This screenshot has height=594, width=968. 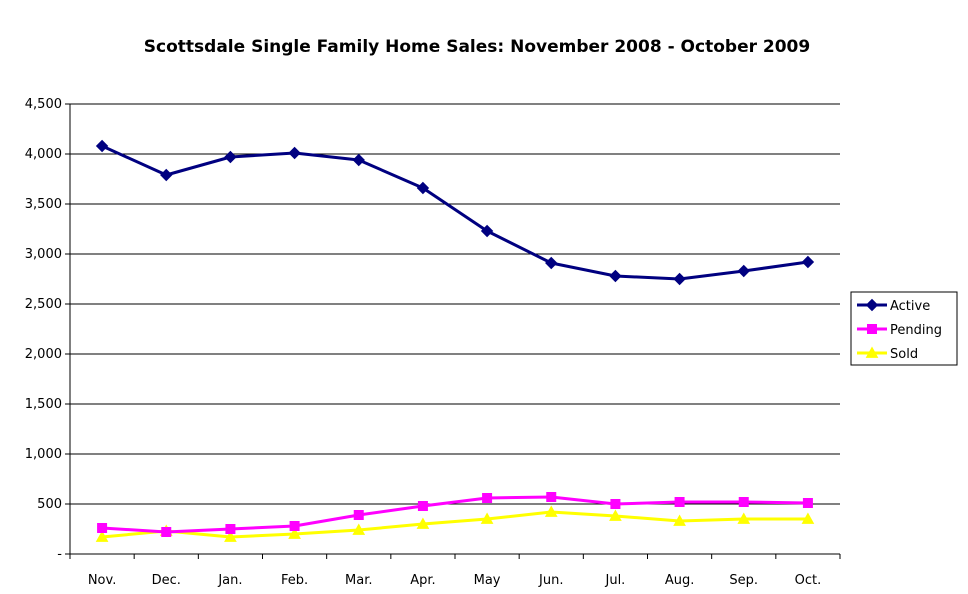 What do you see at coordinates (680, 580) in the screenshot?
I see `x-tick-label: Aug.` at bounding box center [680, 580].